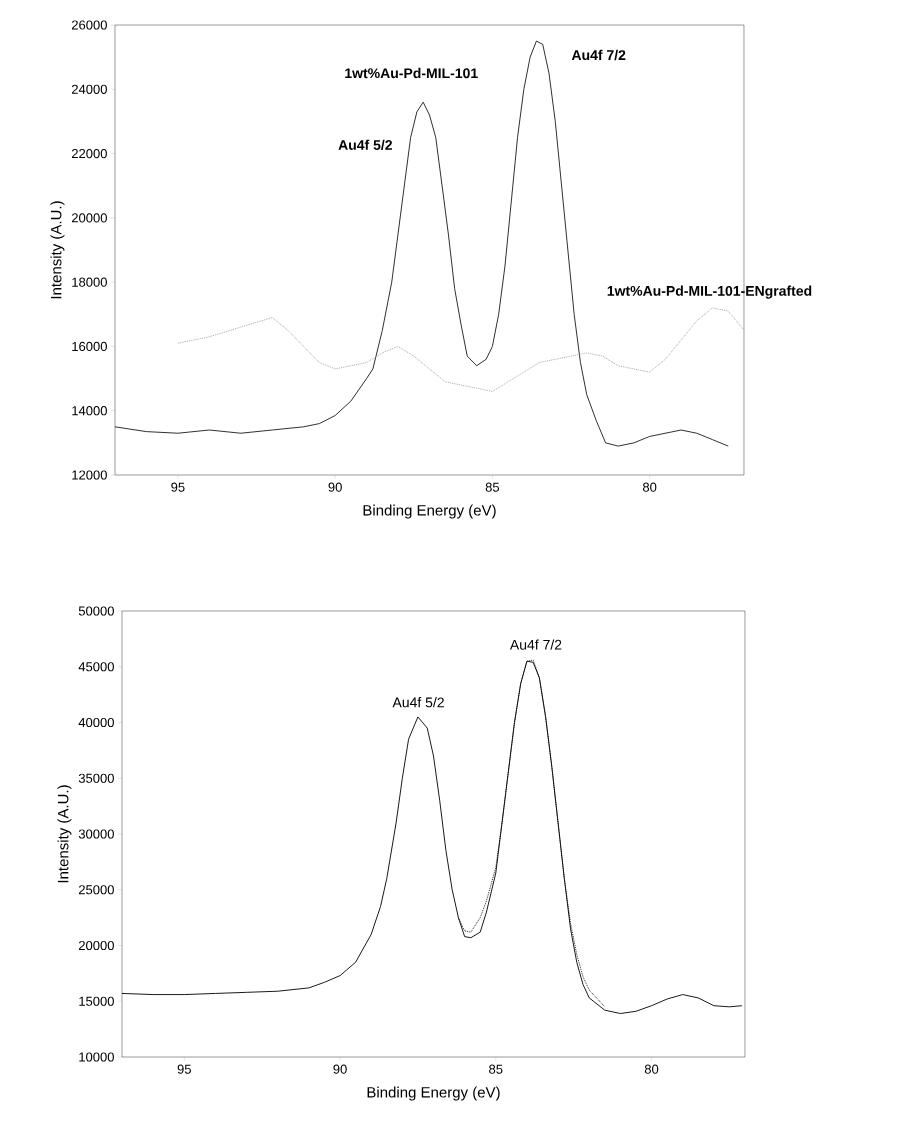 The image size is (919, 1128). Describe the element at coordinates (89, 153) in the screenshot. I see `y-tick-label: 22000` at that location.